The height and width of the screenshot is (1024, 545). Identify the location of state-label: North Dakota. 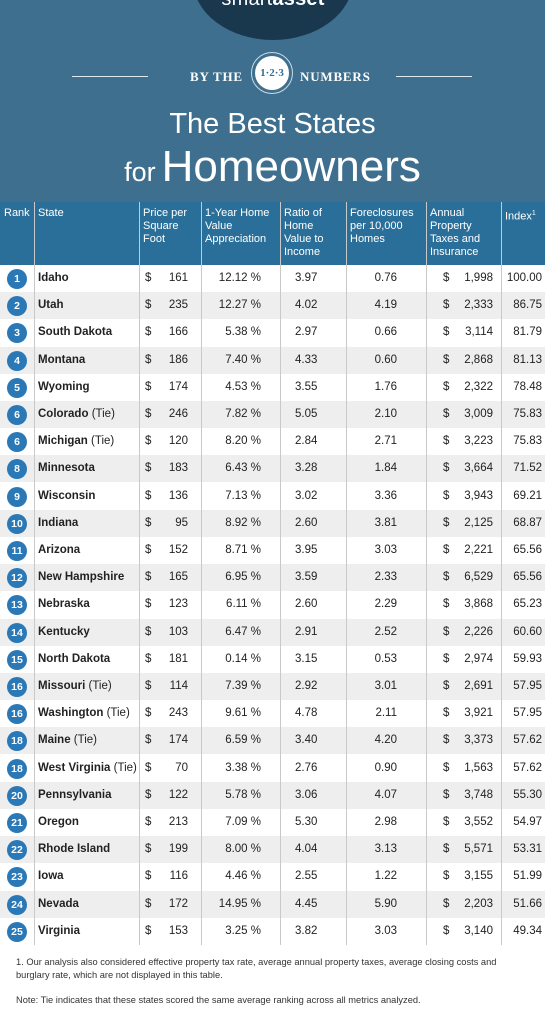
(74, 658).